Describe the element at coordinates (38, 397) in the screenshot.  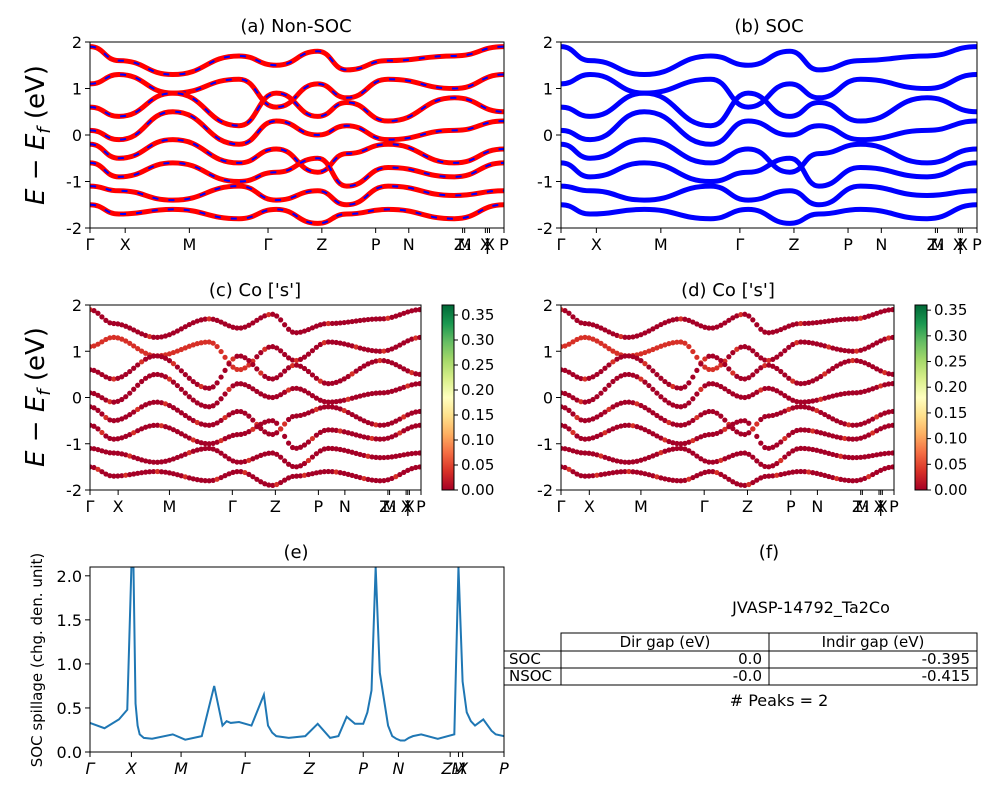
I see `panel-c-ylabel: E − Ef (eV)` at that location.